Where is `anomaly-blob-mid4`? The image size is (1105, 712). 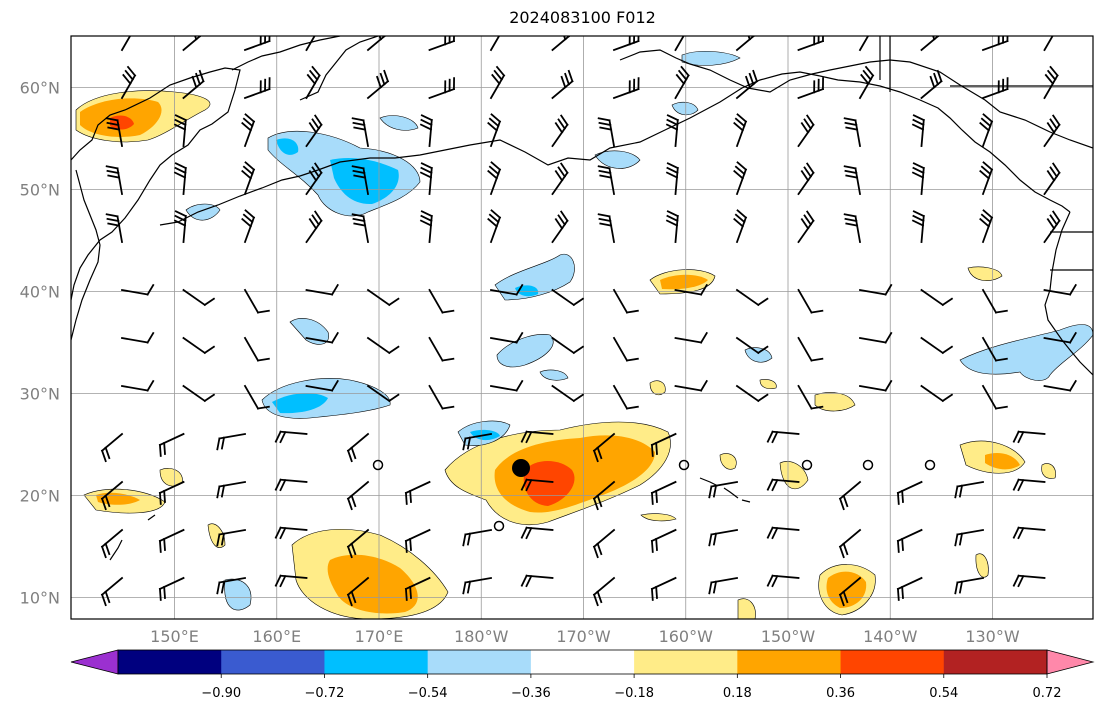 anomaly-blob-mid4 is located at coordinates (309, 331).